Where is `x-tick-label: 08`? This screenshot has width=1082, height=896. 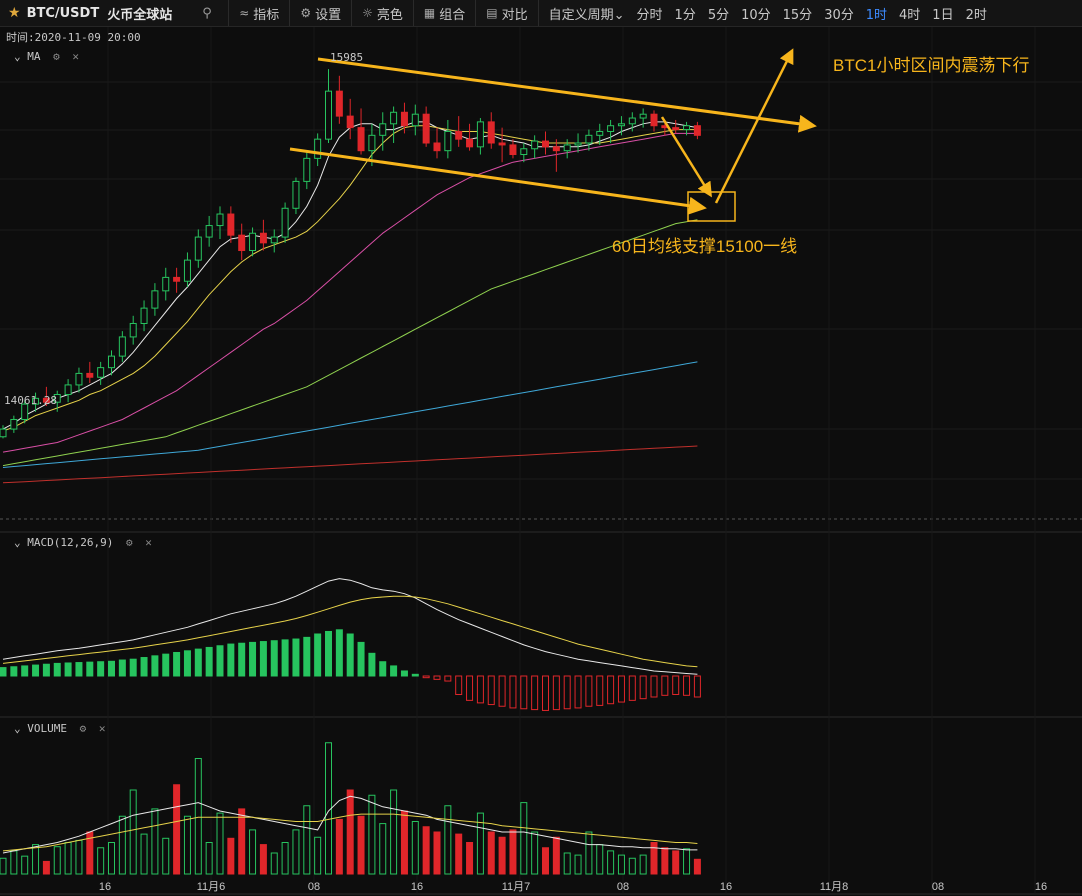
x-tick-label: 08 is located at coordinates (314, 887).